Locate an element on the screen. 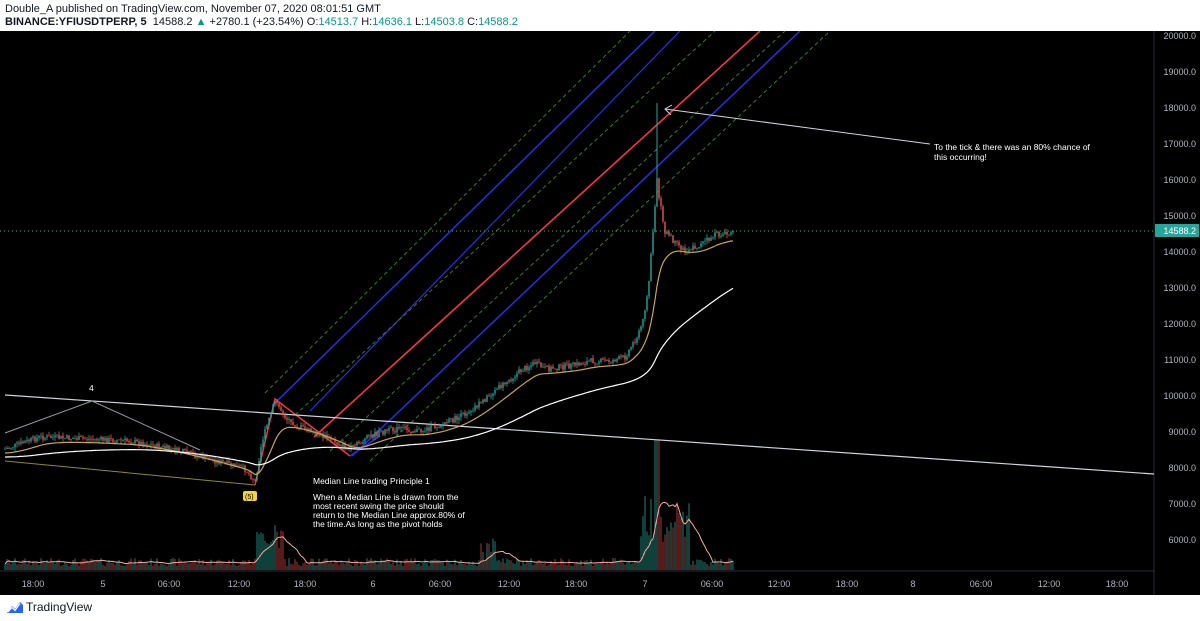 The image size is (1200, 621). tick-note-line1: To the tick & there was an 80% chance of is located at coordinates (1012, 147).